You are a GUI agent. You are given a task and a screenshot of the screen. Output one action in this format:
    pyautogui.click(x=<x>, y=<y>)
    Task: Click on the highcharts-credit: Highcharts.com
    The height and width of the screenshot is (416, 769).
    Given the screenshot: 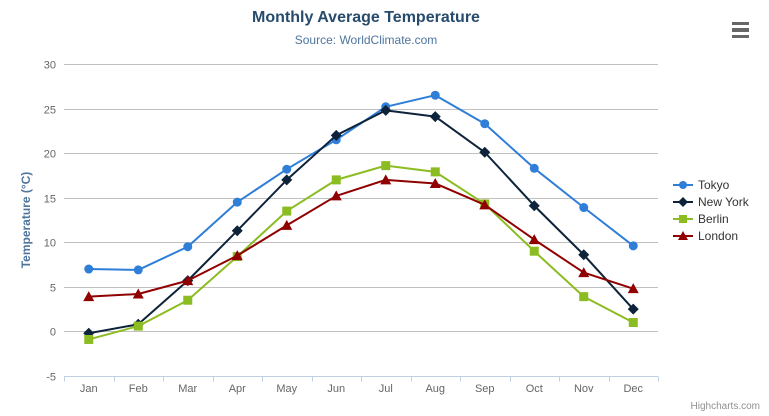 What is the action you would take?
    pyautogui.click(x=725, y=406)
    